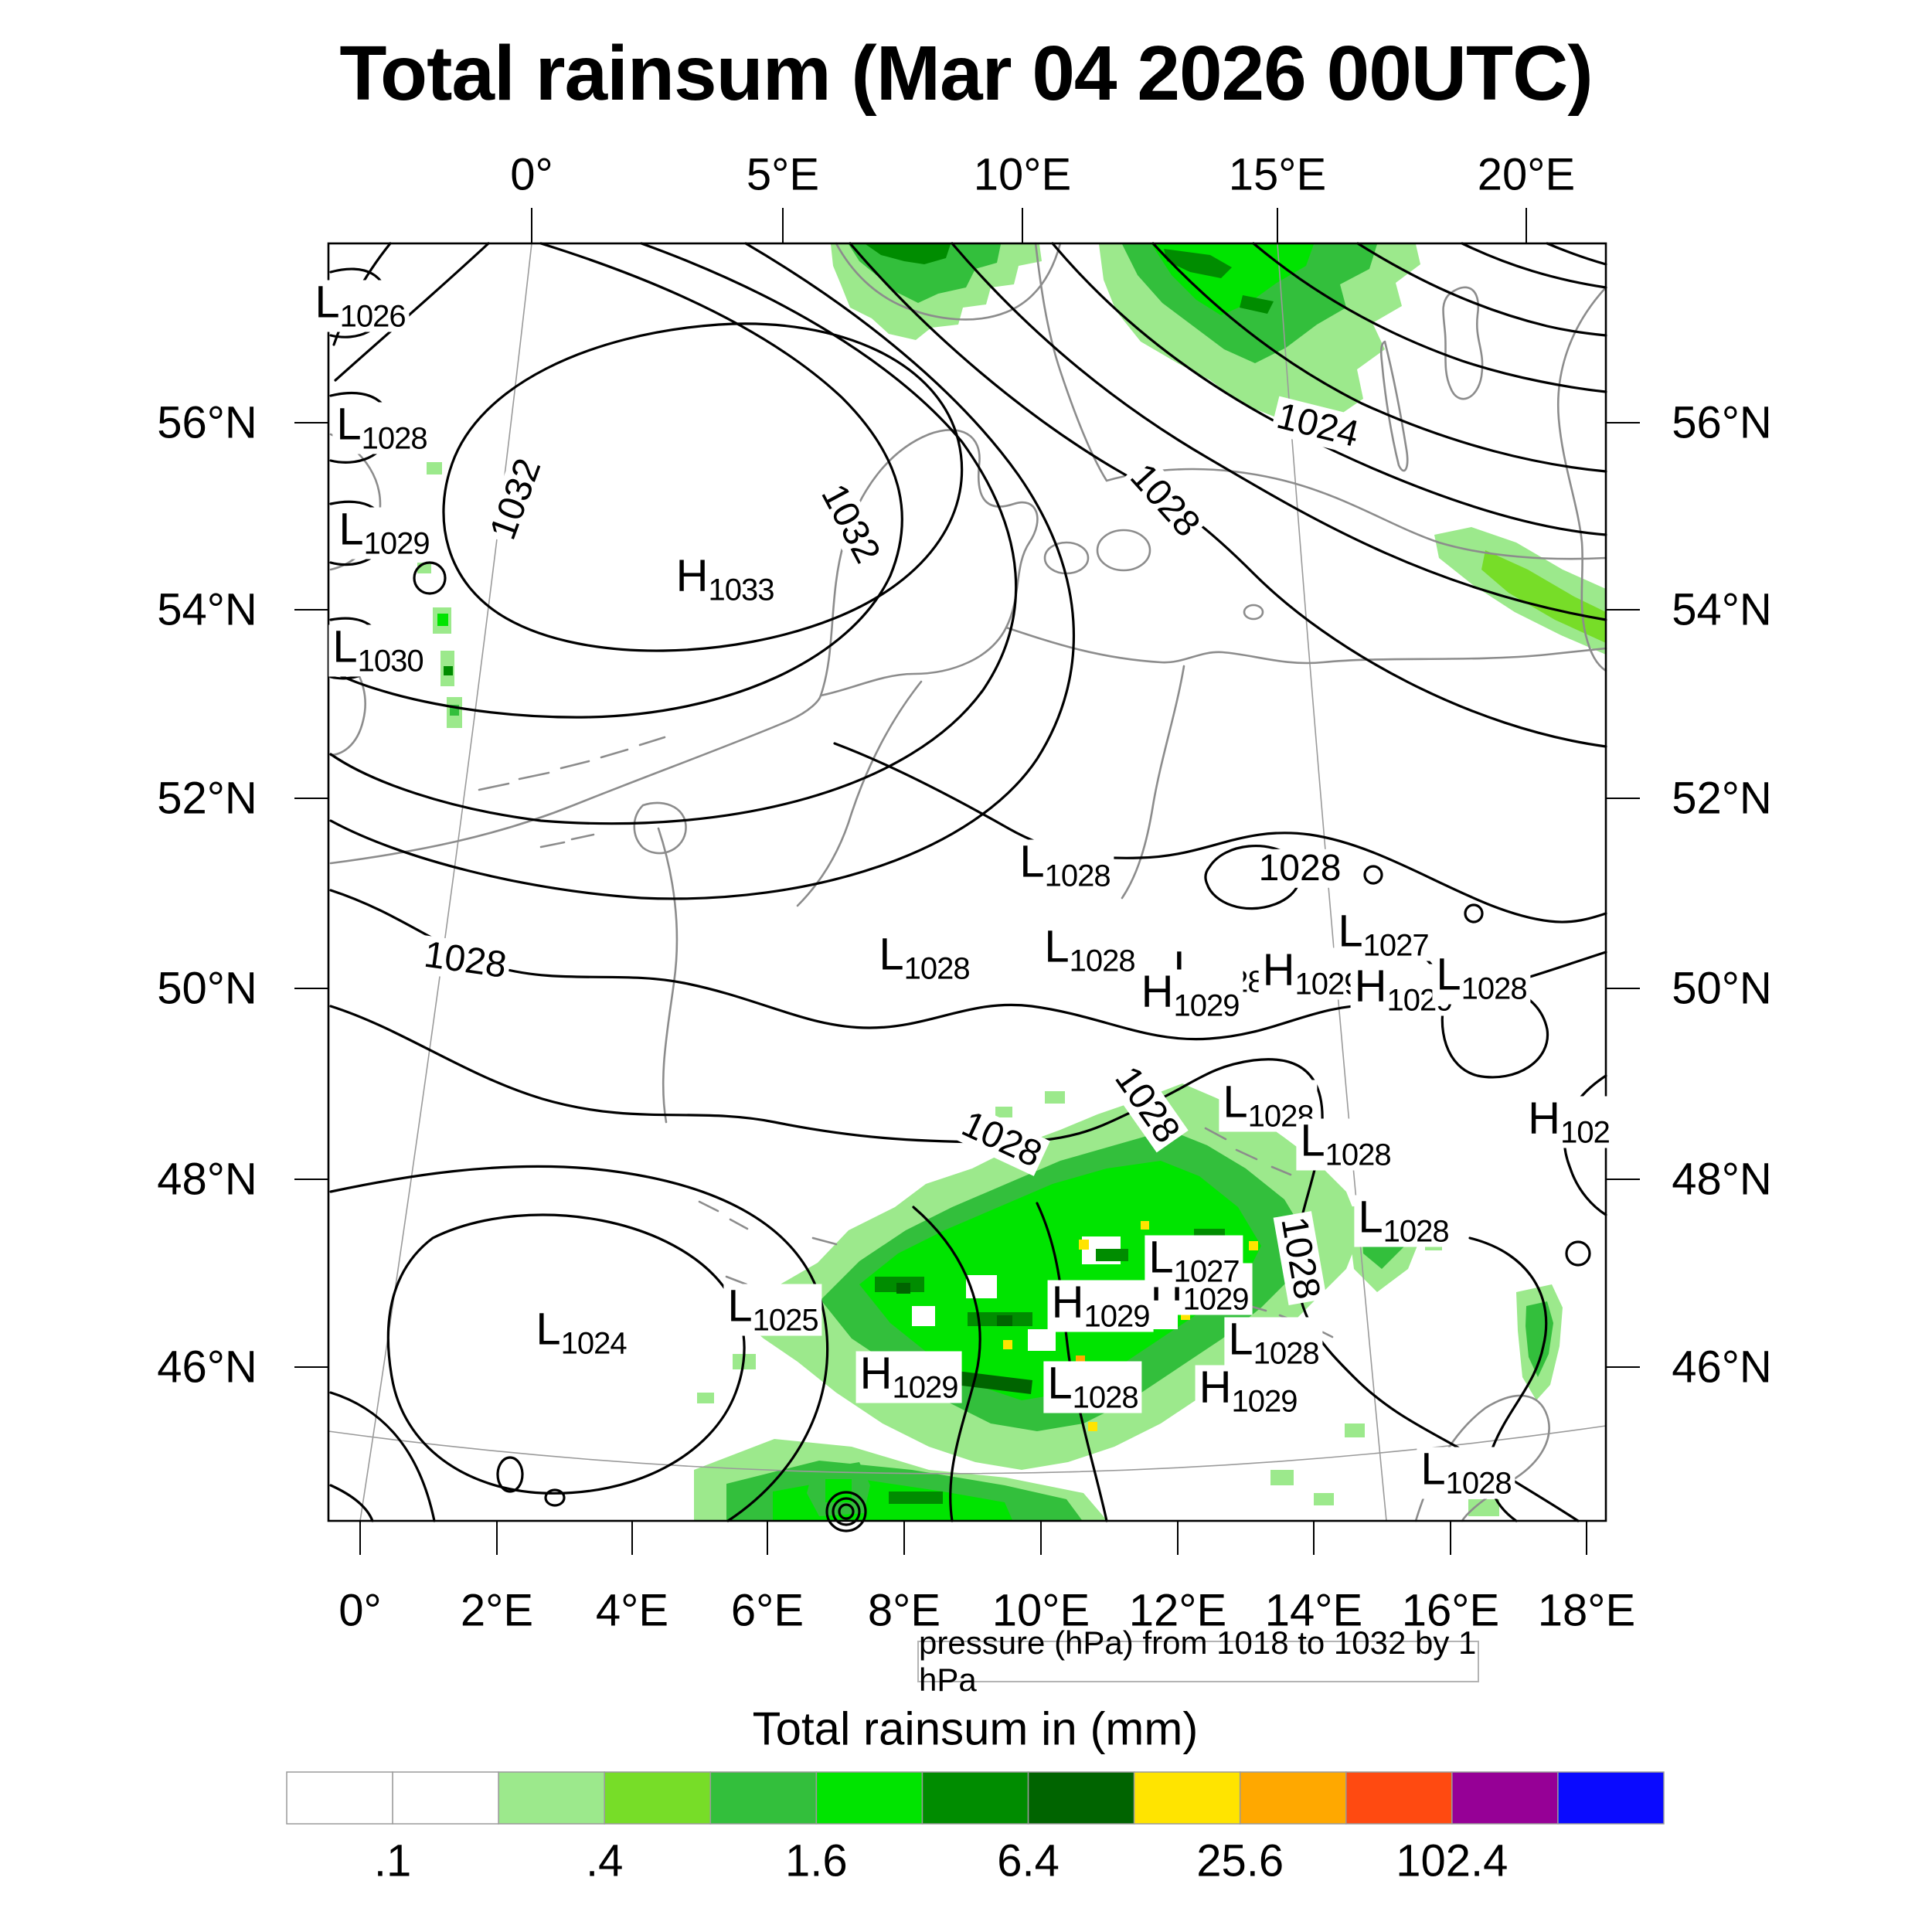 The width and height of the screenshot is (1932, 1932). Describe the element at coordinates (1041, 1611) in the screenshot. I see `bottom-axis-label: 10°E` at that location.